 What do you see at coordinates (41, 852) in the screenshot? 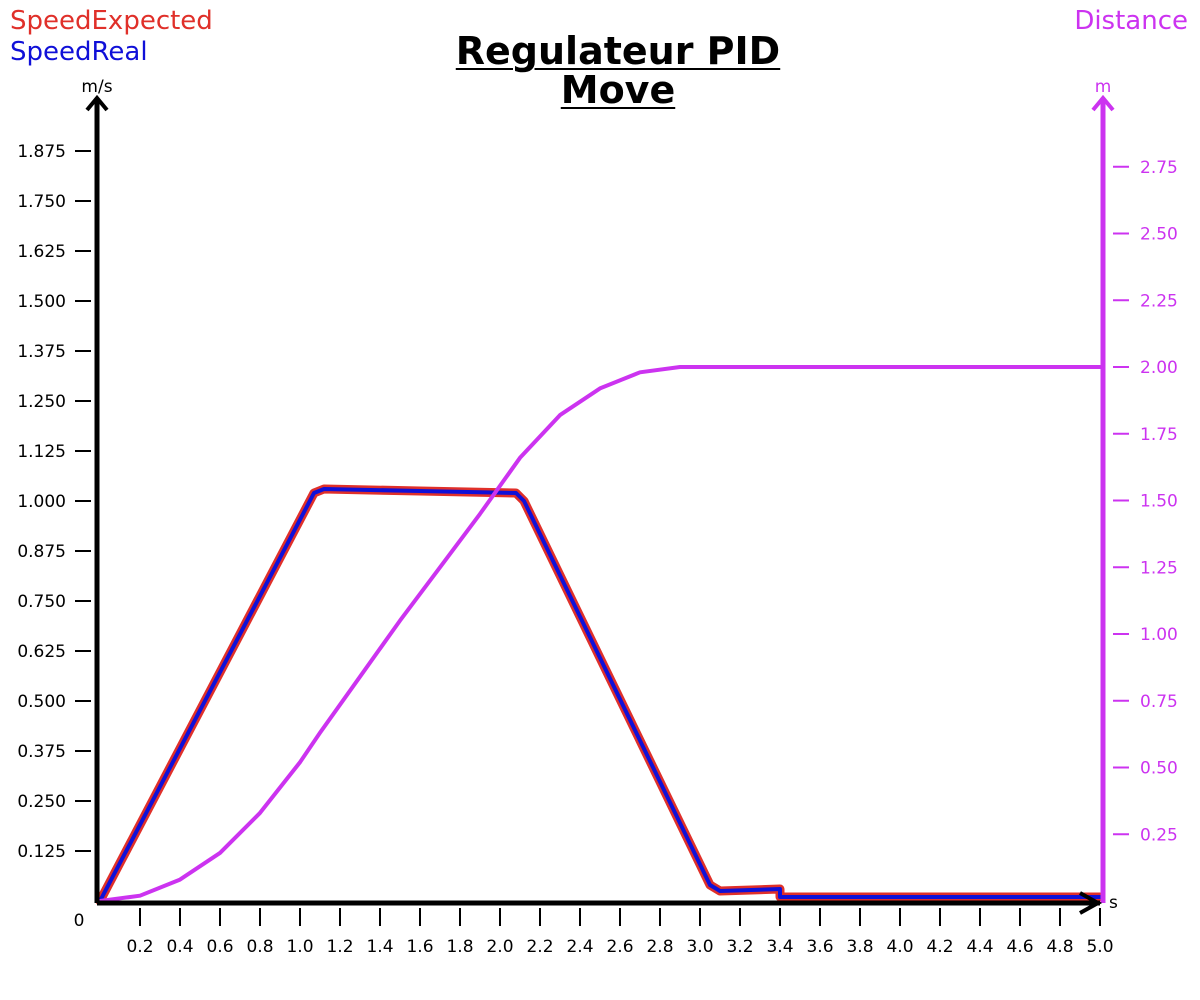
I see `y-left-tick-label: 0.125` at bounding box center [41, 852].